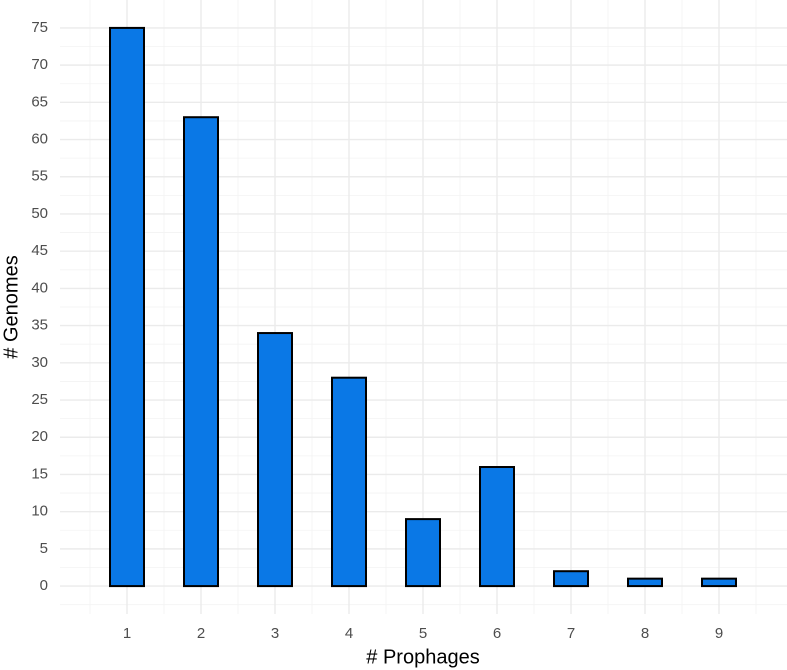 The width and height of the screenshot is (787, 670). What do you see at coordinates (44, 585) in the screenshot?
I see `y-tick-label: 0` at bounding box center [44, 585].